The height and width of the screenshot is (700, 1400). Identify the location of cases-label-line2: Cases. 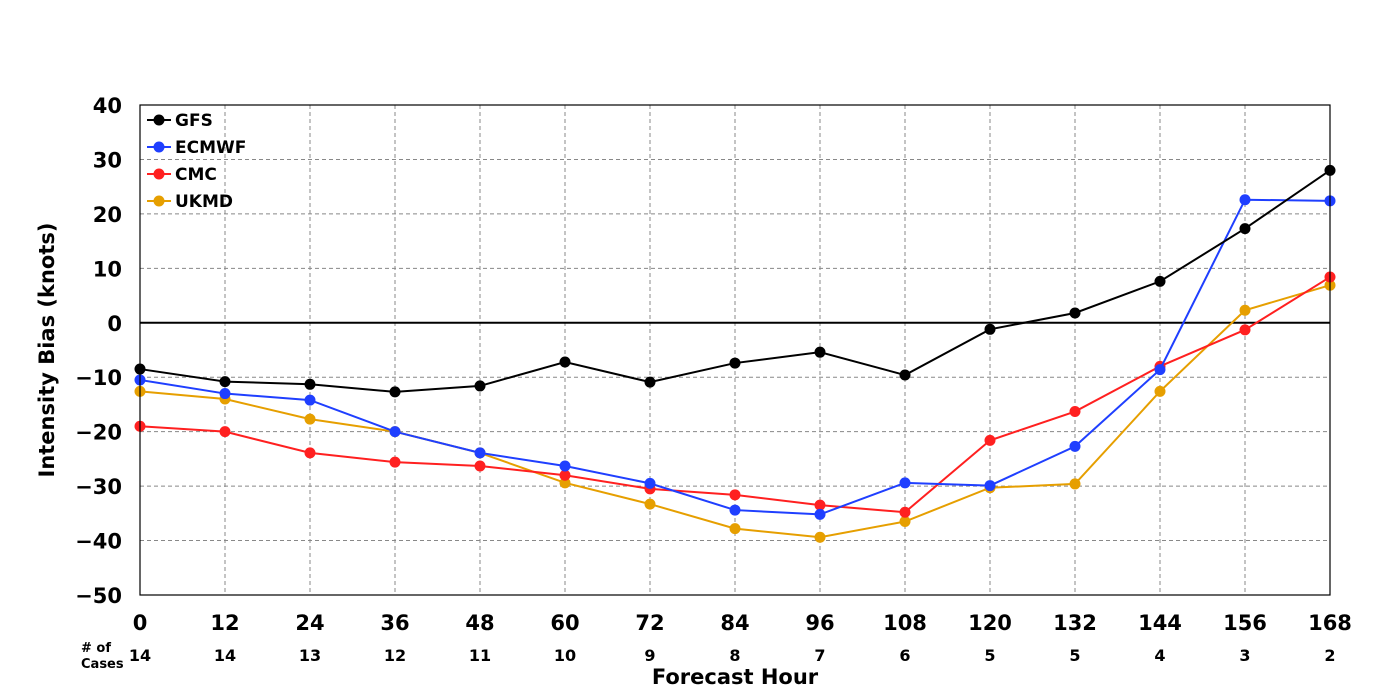
(102, 664).